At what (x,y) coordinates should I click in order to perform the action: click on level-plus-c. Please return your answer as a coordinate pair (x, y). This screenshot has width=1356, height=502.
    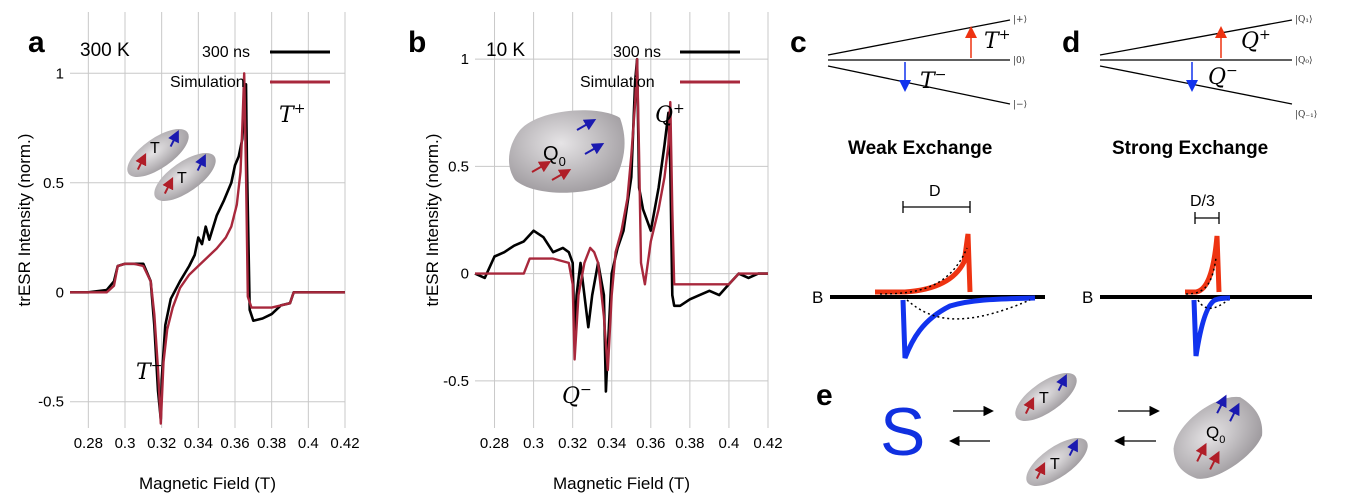
    Looking at the image, I should click on (919, 37).